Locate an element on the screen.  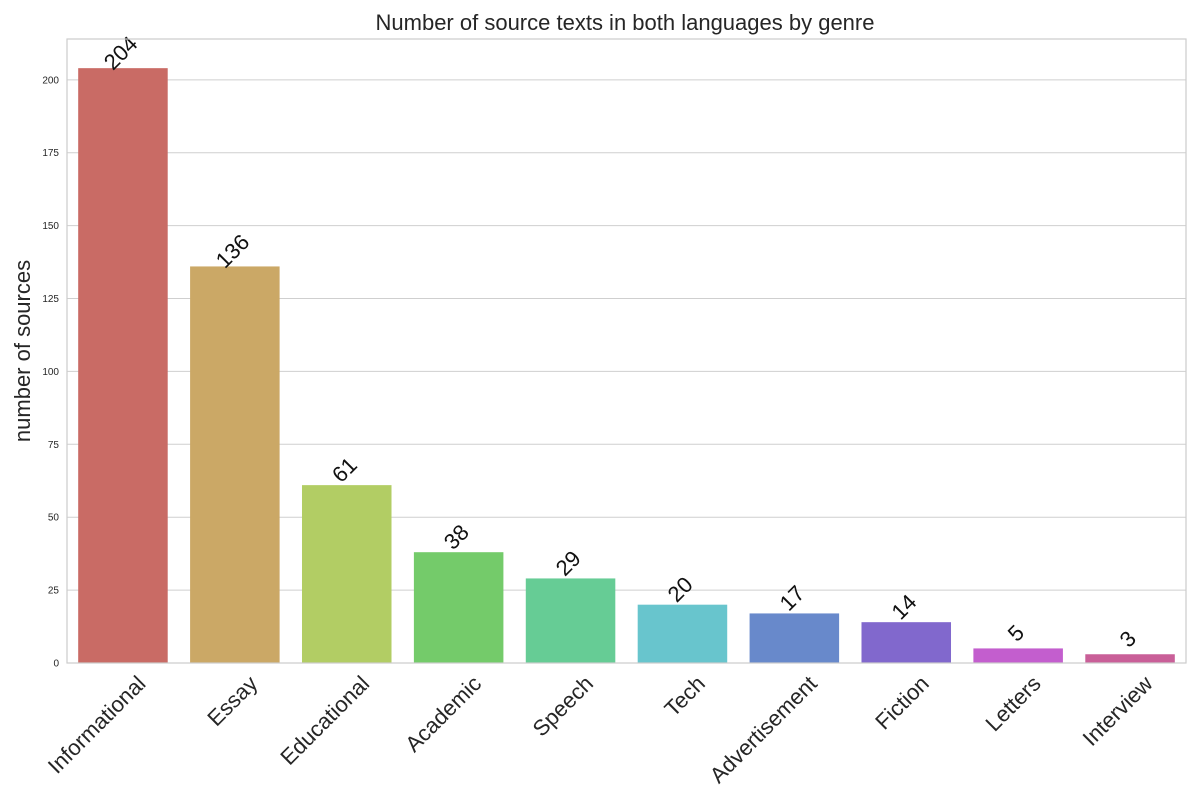
data-label: 3 is located at coordinates (1128, 639).